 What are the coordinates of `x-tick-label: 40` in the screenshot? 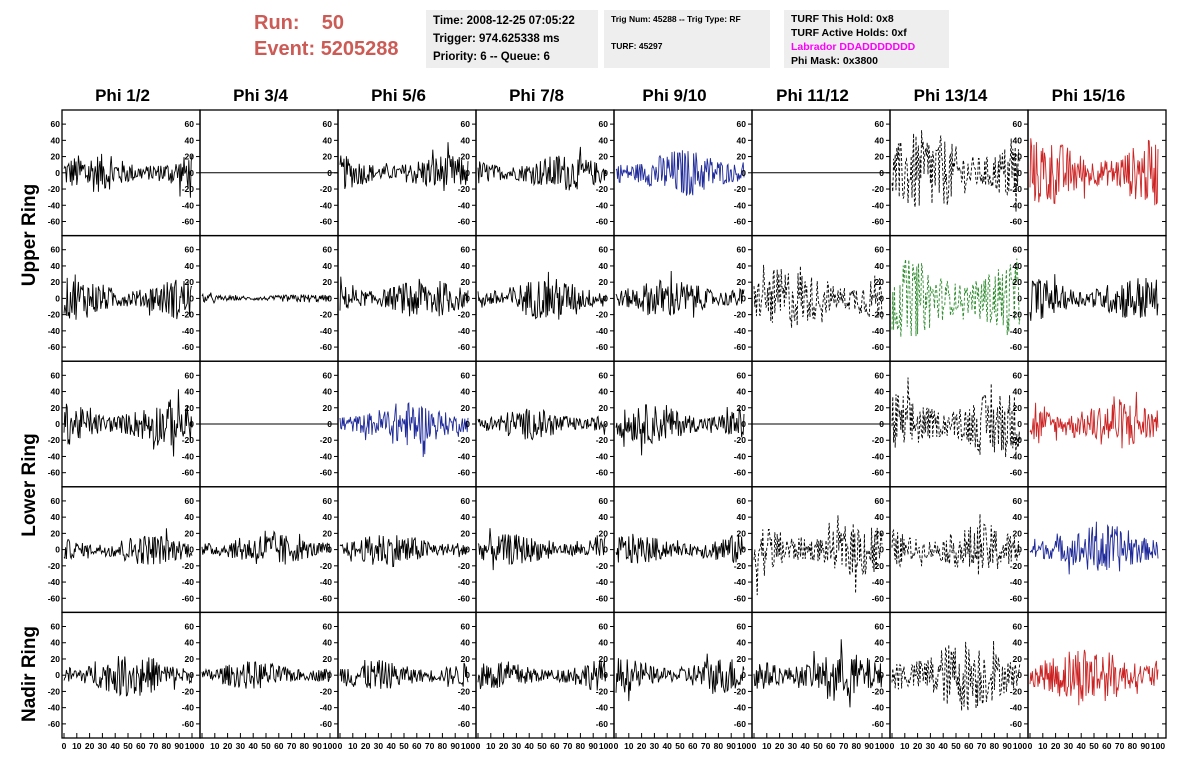 It's located at (391, 746).